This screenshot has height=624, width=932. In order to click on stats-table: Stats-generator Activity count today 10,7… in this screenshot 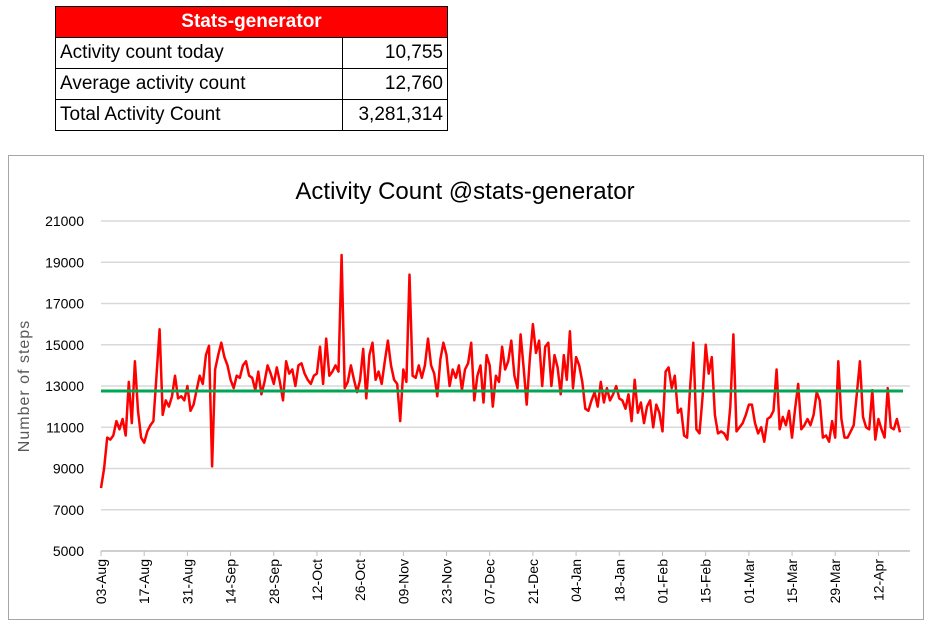, I will do `click(251, 68)`.